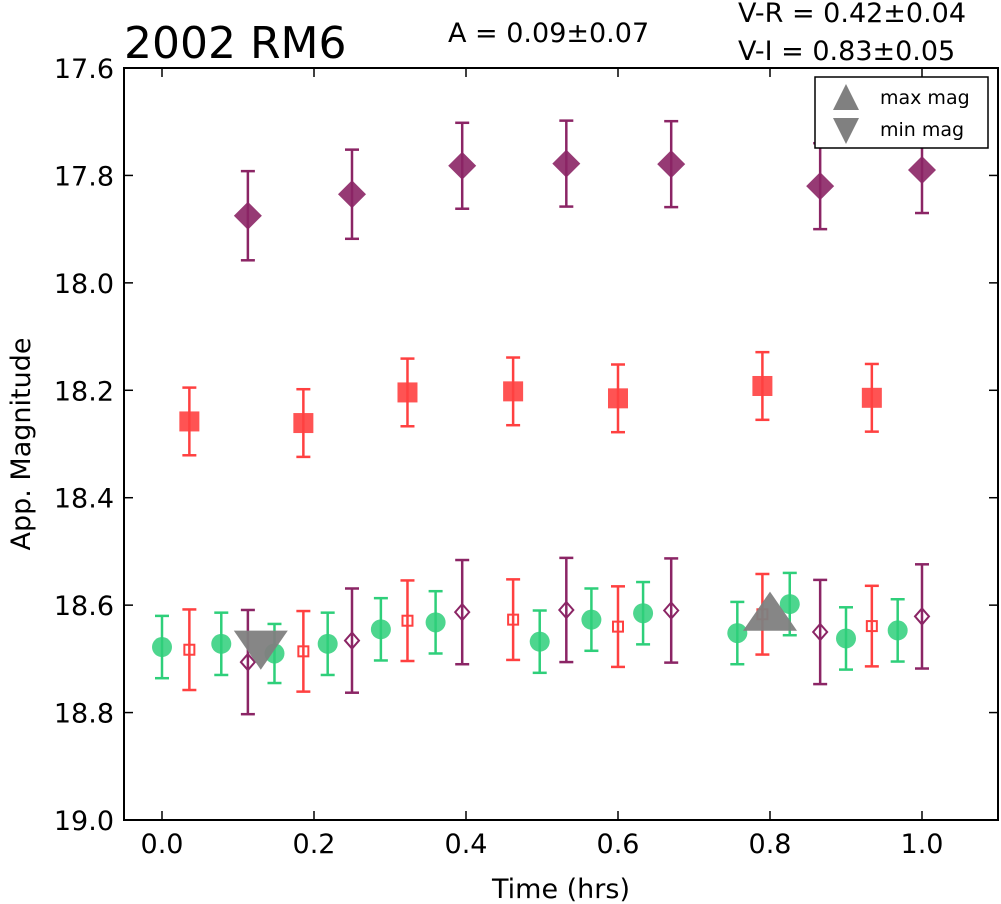  I want to click on y-tick-label: 18.2, so click(84, 391).